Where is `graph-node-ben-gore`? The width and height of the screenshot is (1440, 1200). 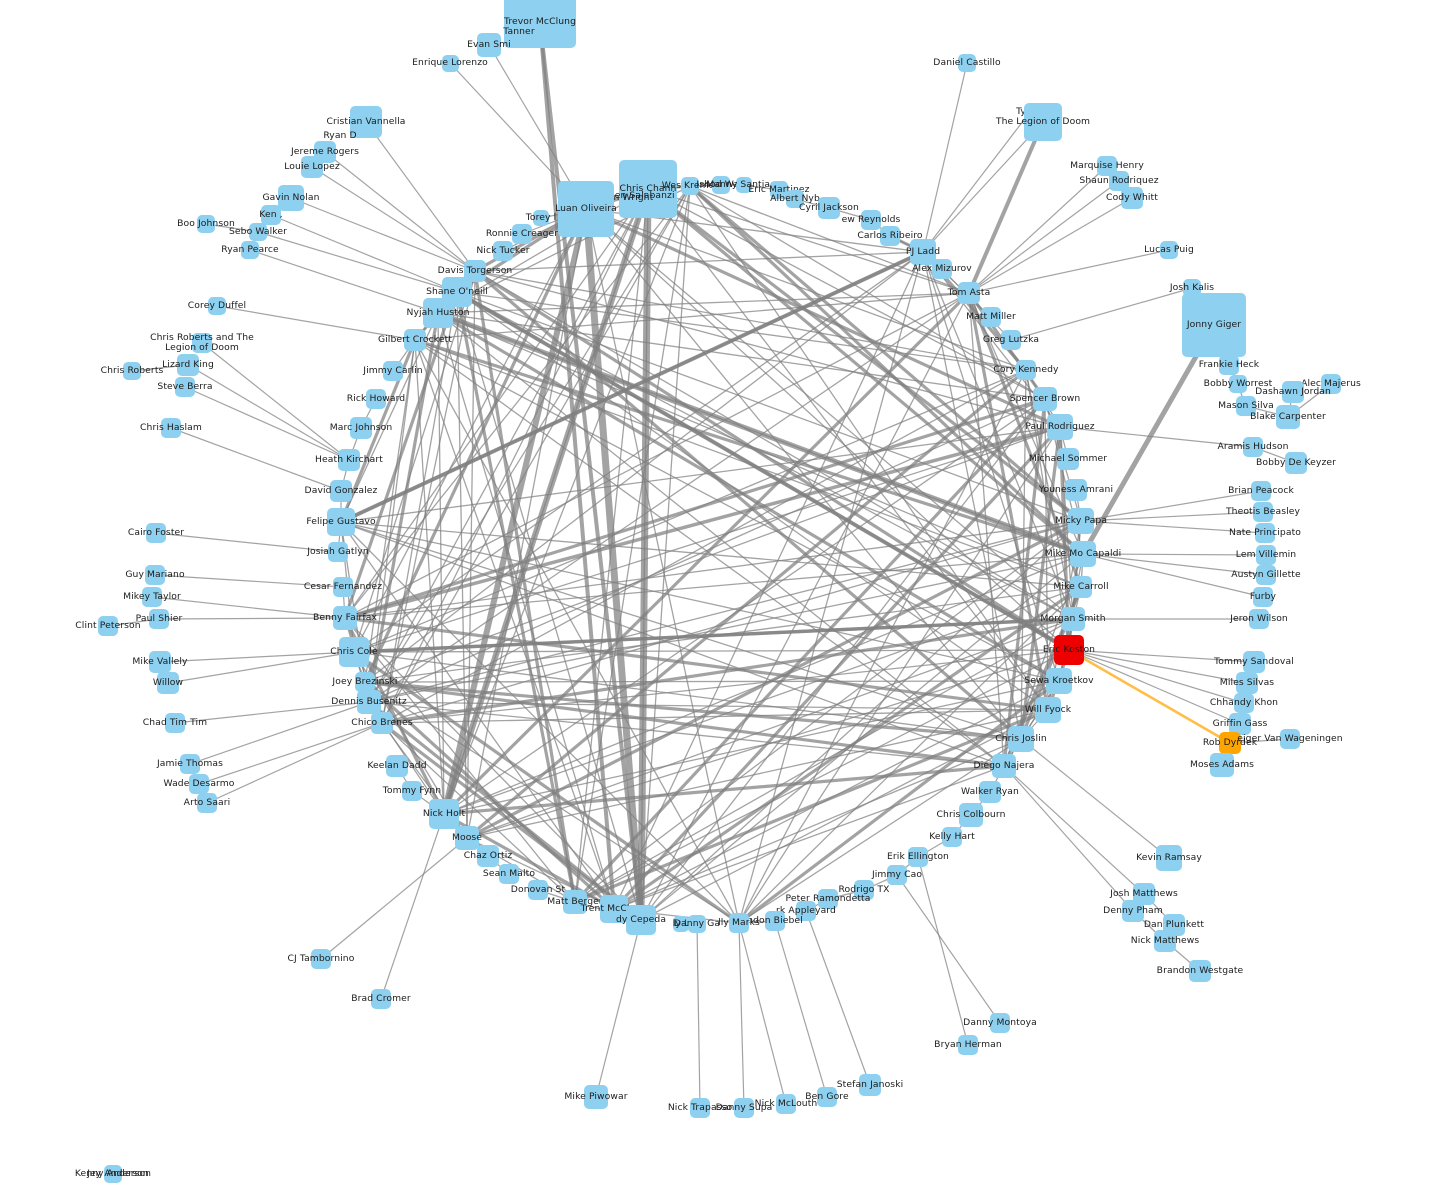 graph-node-ben-gore is located at coordinates (827, 1097).